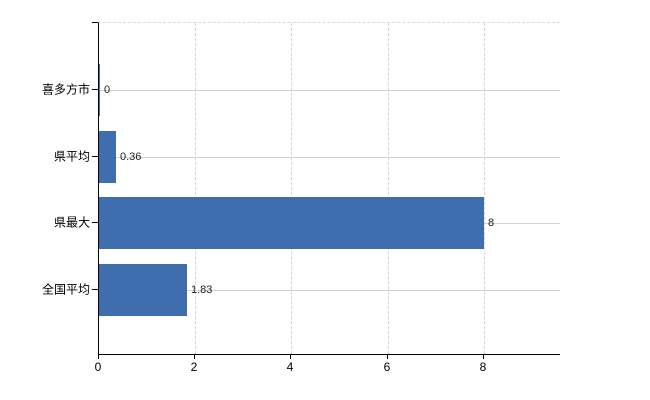  What do you see at coordinates (98, 367) in the screenshot?
I see `x-tick-label: 0` at bounding box center [98, 367].